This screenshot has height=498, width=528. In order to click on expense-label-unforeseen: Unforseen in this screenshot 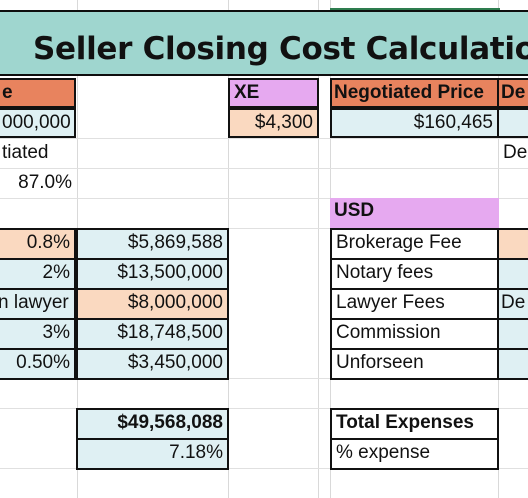, I will do `click(414, 364)`.